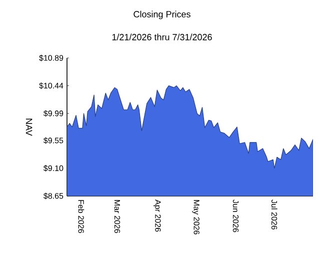  I want to click on chart-title: Closing Prices, so click(162, 15).